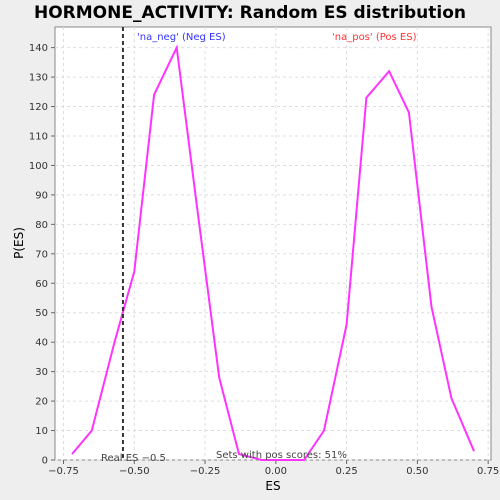  What do you see at coordinates (45, 461) in the screenshot?
I see `y-tick-label: 0` at bounding box center [45, 461].